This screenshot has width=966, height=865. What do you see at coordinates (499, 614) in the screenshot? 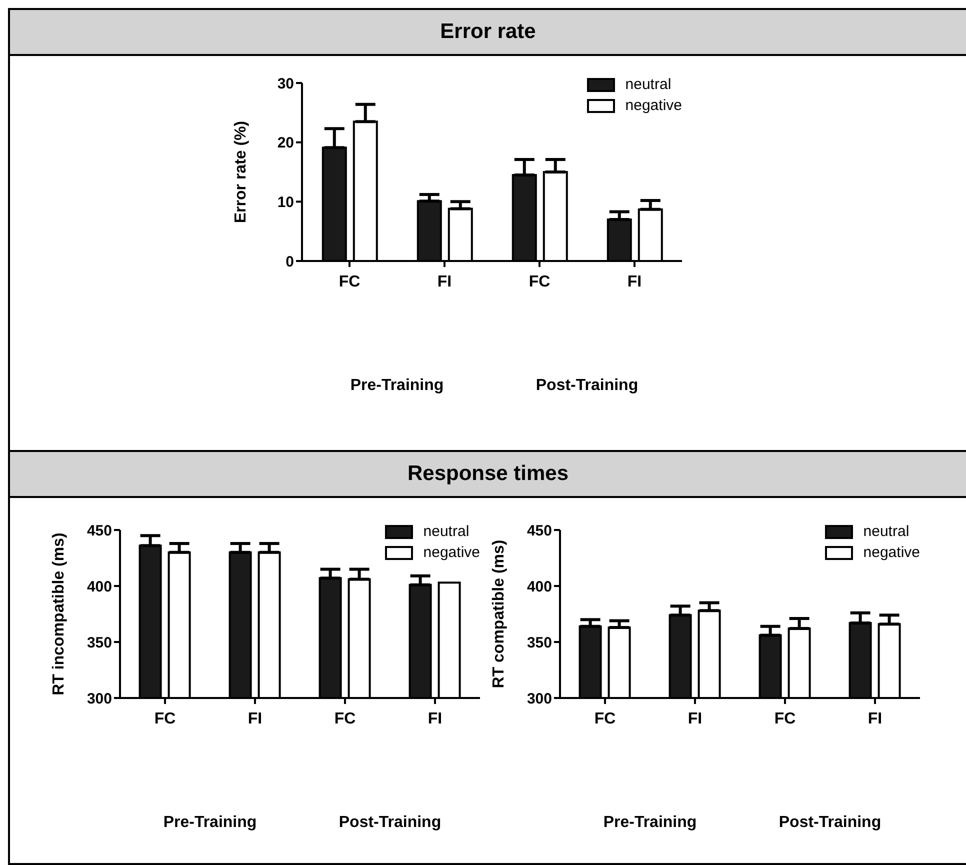
I see `y-axis-title: RT compatible (ms)` at bounding box center [499, 614].